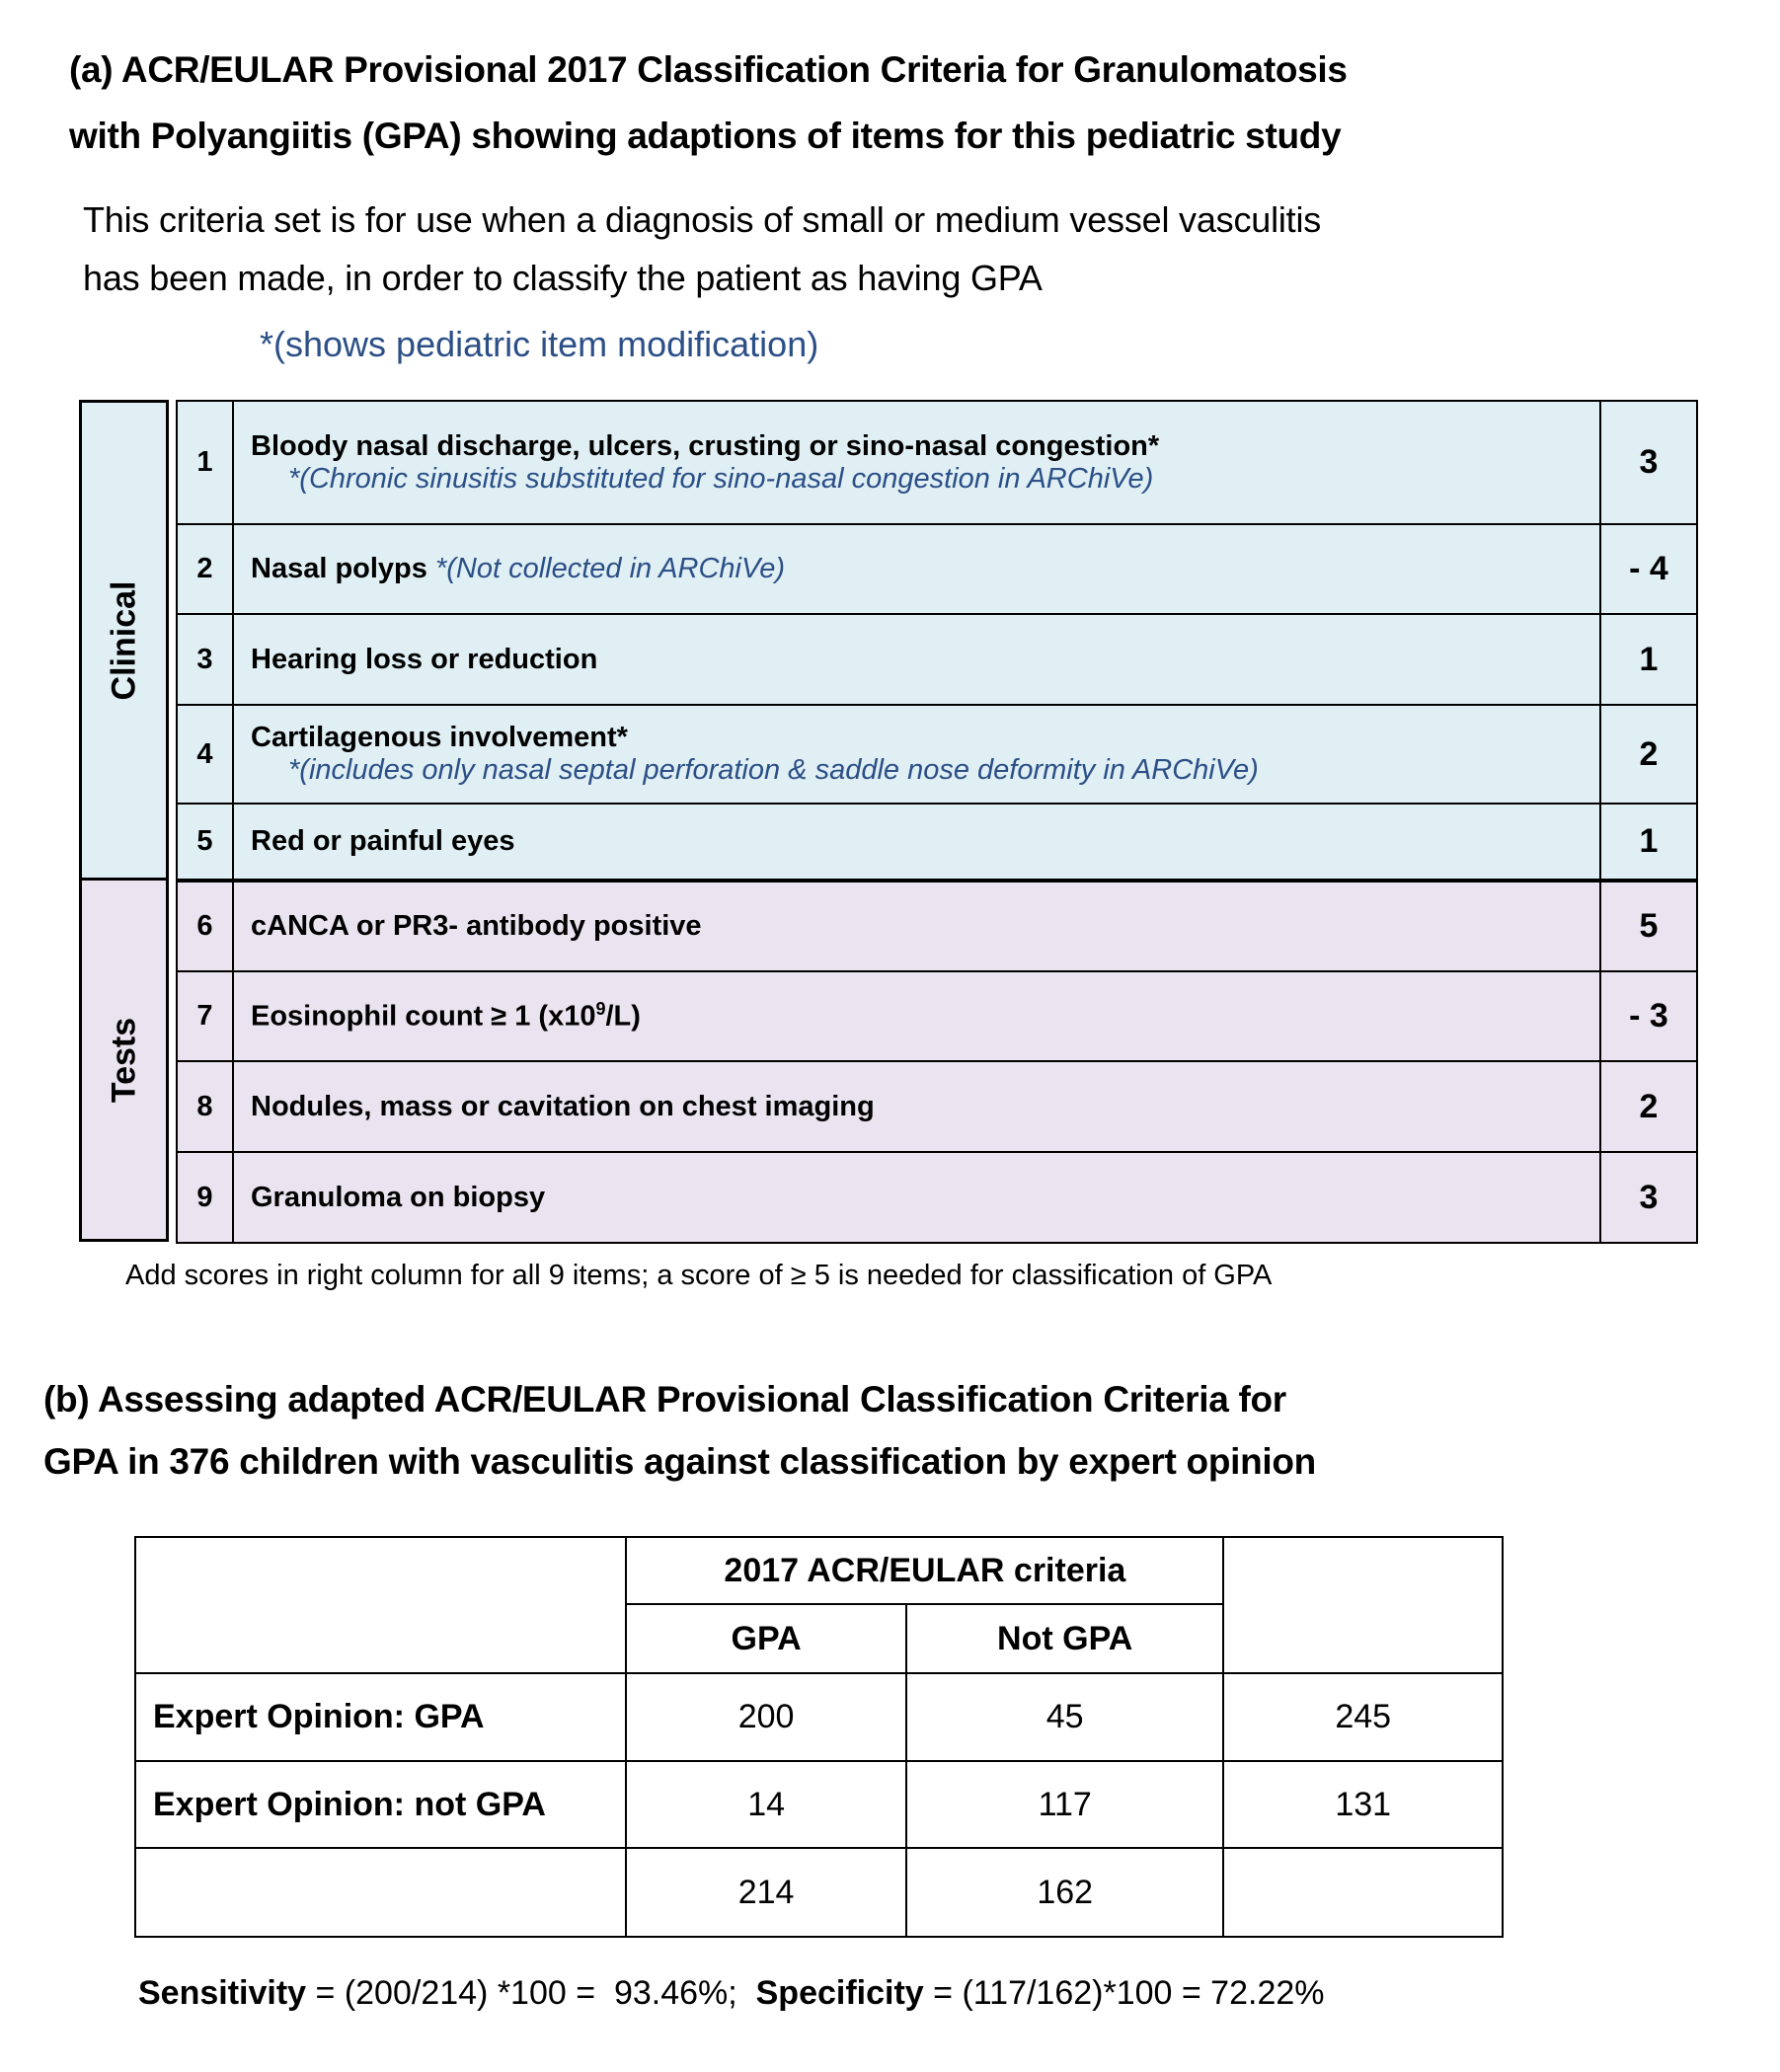 This screenshot has height=2072, width=1780. I want to click on item-text: Eosinophil count ≥ 1 (x109/L), so click(916, 1016).